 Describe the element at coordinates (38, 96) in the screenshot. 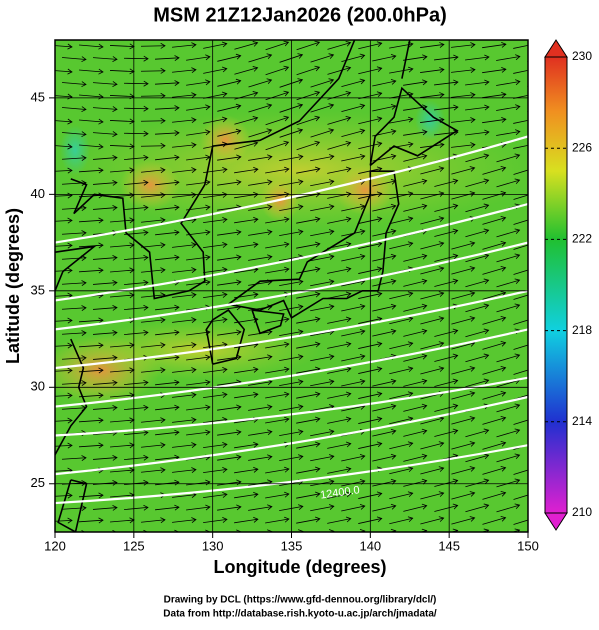

I see `y-tick-label: 45` at that location.